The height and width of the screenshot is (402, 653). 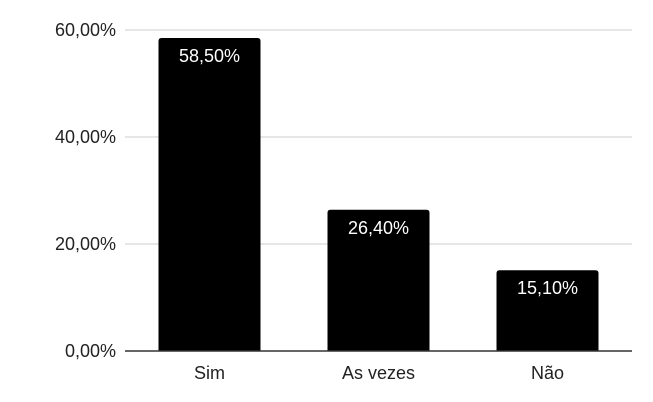 I want to click on x-category-label: As vezes, so click(x=378, y=373).